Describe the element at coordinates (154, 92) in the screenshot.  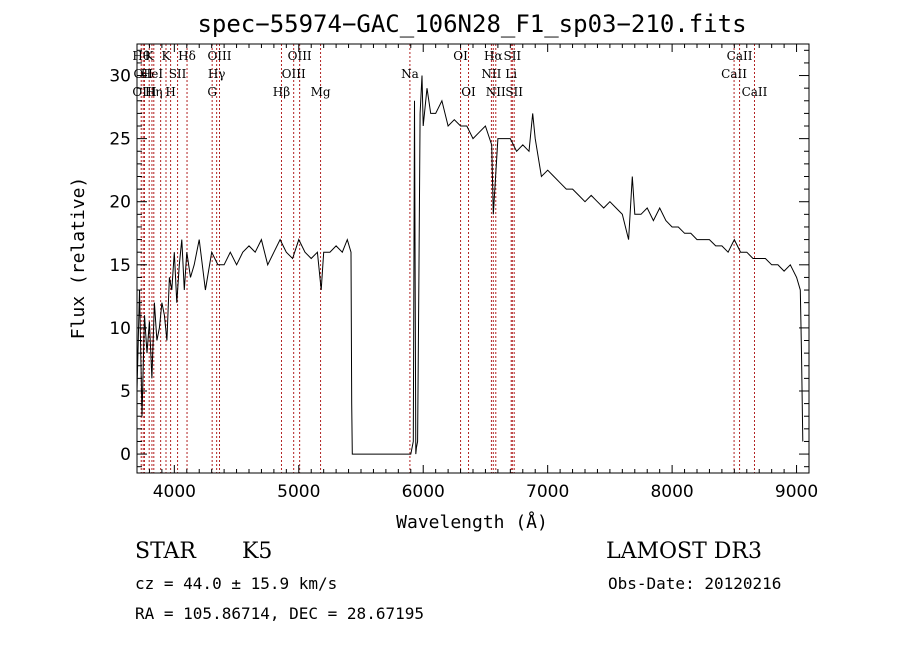
I see `spectral-line-label: Hη` at that location.